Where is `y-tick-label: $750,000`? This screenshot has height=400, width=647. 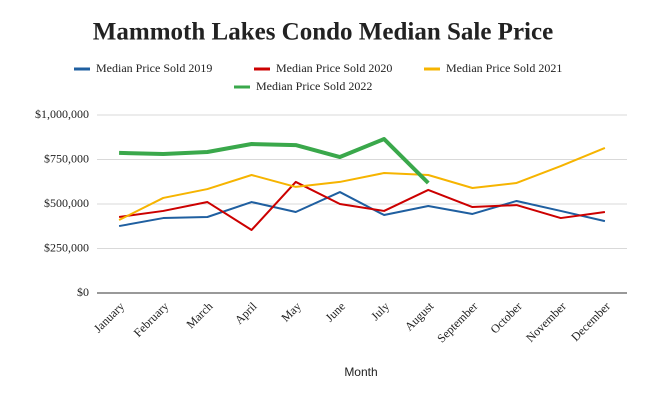
y-tick-label: $750,000 is located at coordinates (66, 158).